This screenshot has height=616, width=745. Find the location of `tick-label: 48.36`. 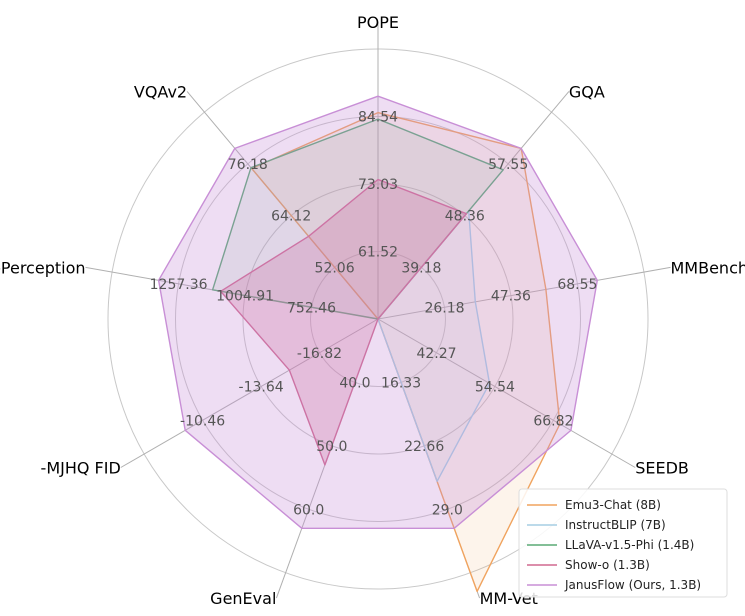

tick-label: 48.36 is located at coordinates (465, 217).